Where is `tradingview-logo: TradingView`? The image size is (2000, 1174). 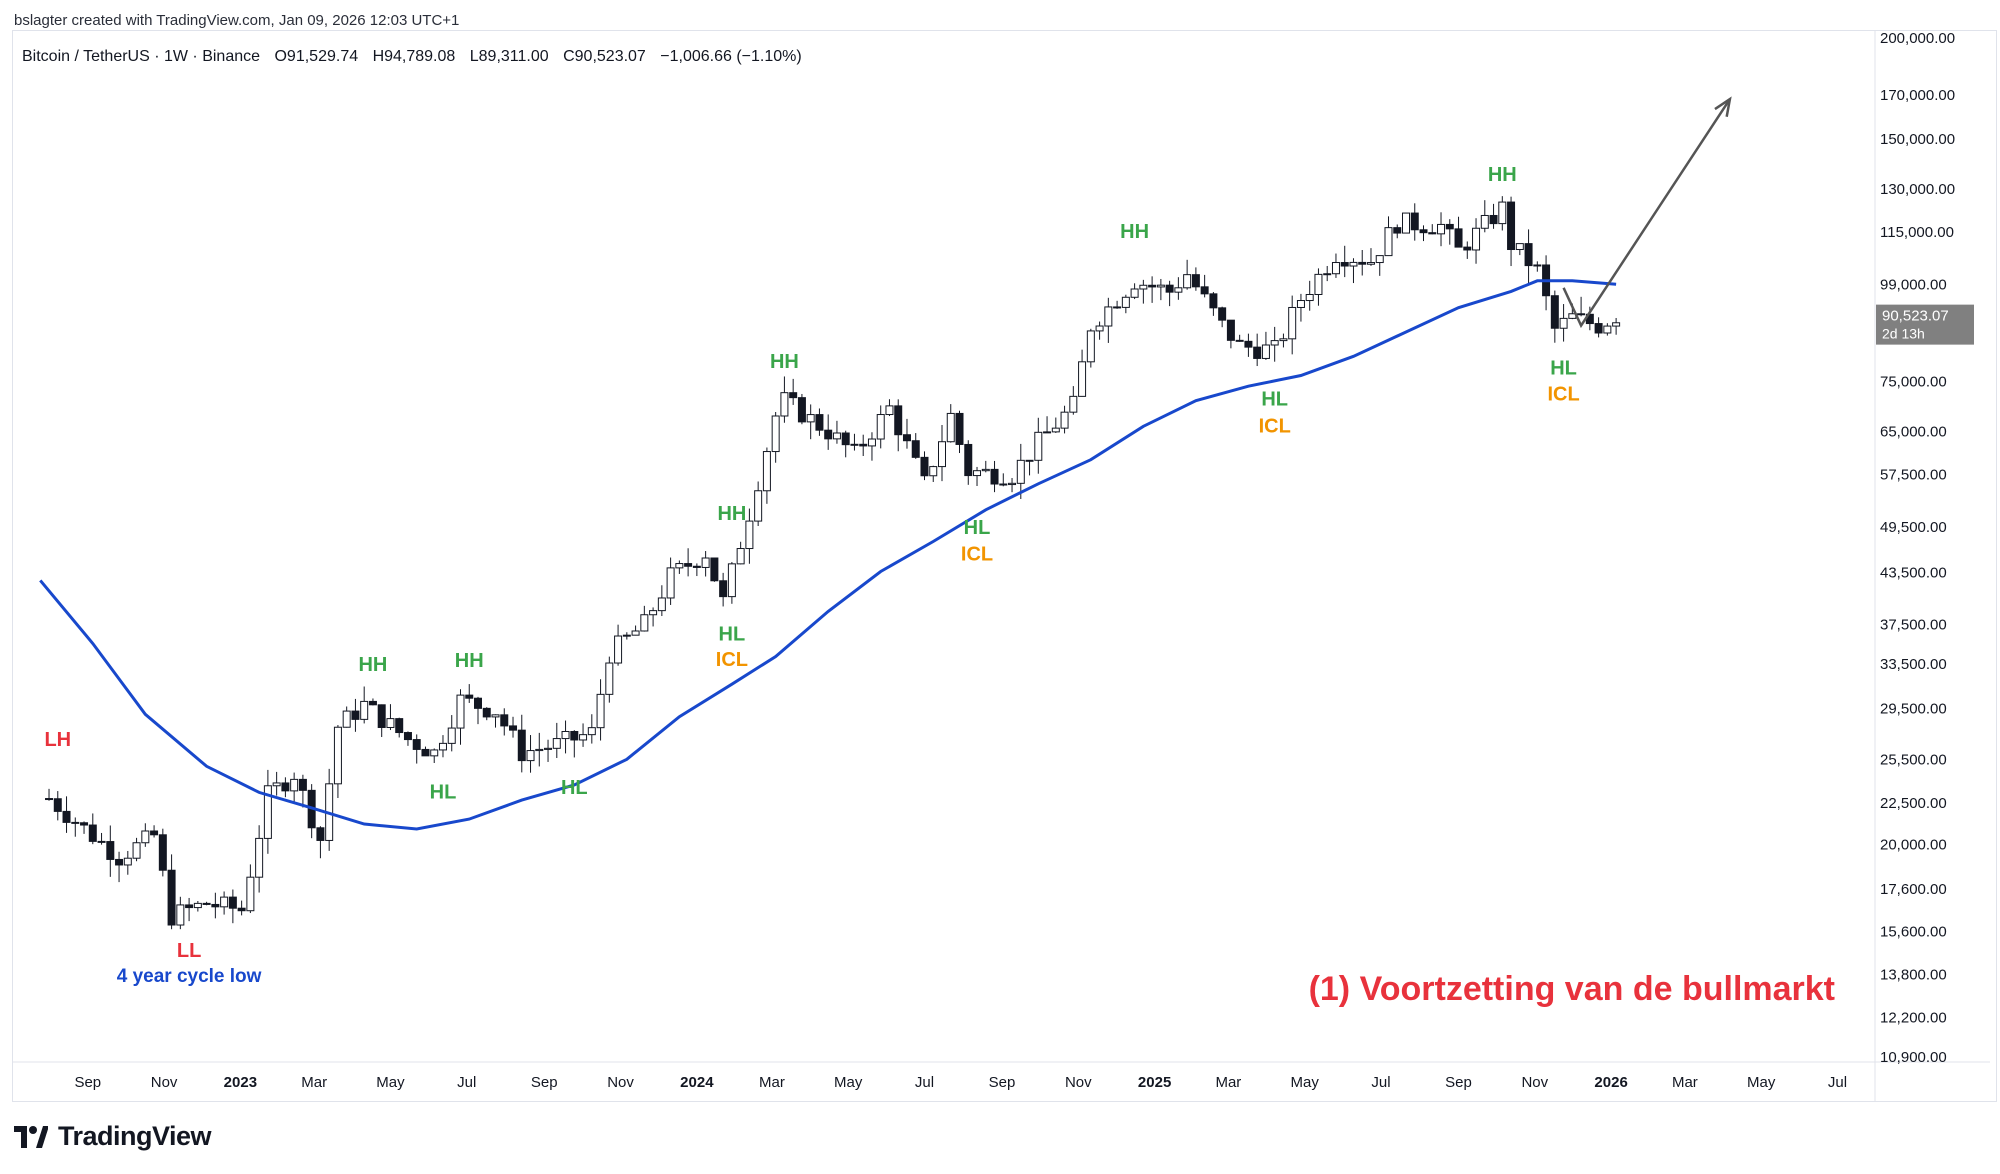
tradingview-logo: TradingView is located at coordinates (113, 1136).